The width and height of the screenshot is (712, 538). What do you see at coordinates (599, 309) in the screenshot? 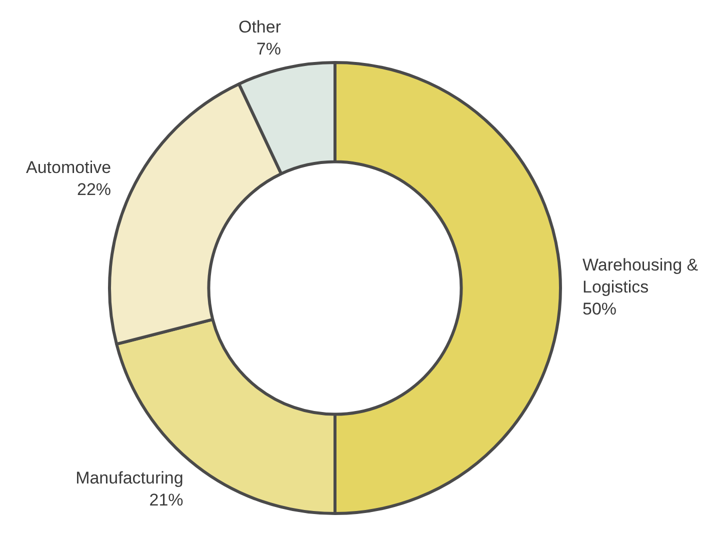
I see `data-label: 50%` at bounding box center [599, 309].